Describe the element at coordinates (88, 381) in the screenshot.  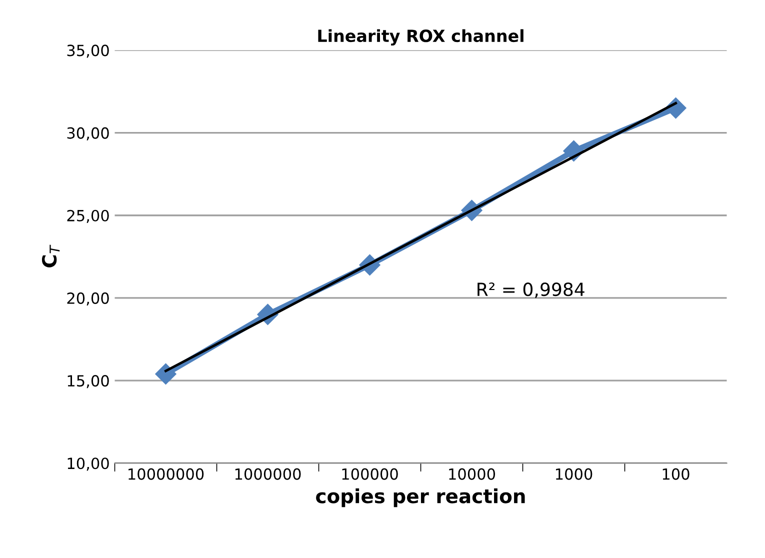
I see `y-tick-label: 15,00` at that location.